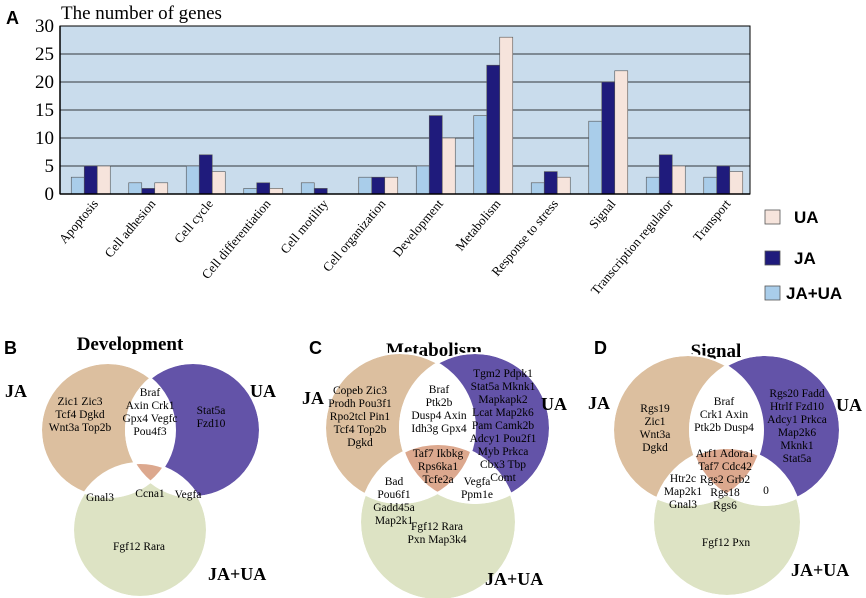 The width and height of the screenshot is (866, 598). I want to click on region-ja-jaua, so click(417, 473).